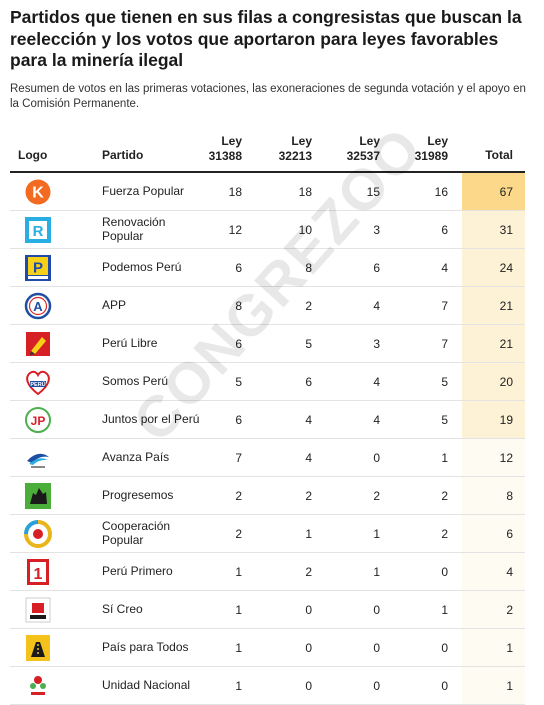 This screenshot has height=705, width=544. What do you see at coordinates (267, 192) in the screenshot?
I see `table-row: K Fuerza Popular 18 18 15 16 67` at bounding box center [267, 192].